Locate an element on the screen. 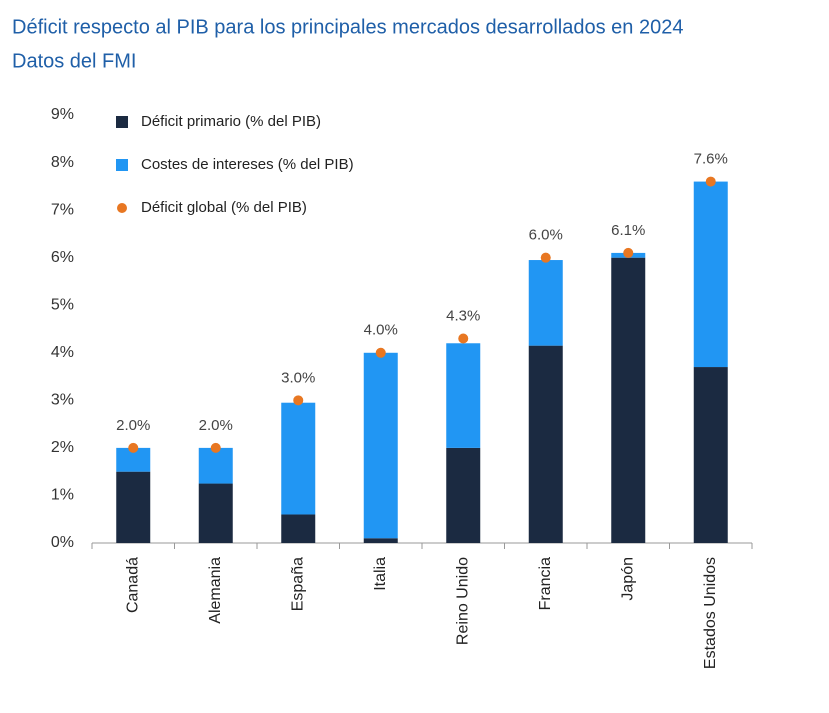 The height and width of the screenshot is (713, 829). data-label: 6.1% is located at coordinates (628, 230).